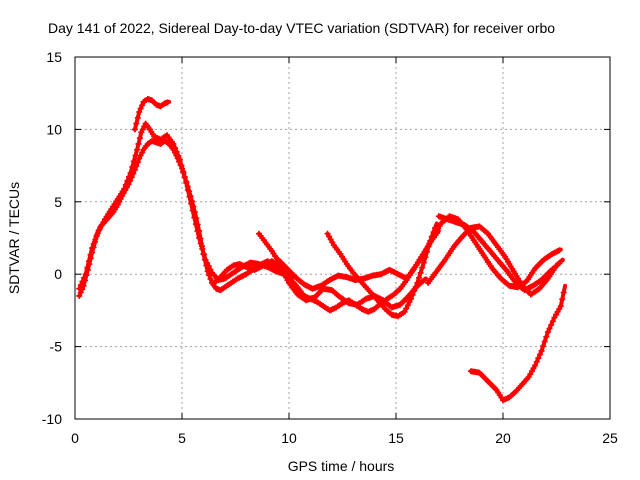 The width and height of the screenshot is (640, 480). Describe the element at coordinates (289, 438) in the screenshot. I see `x-tick-label: 10` at that location.